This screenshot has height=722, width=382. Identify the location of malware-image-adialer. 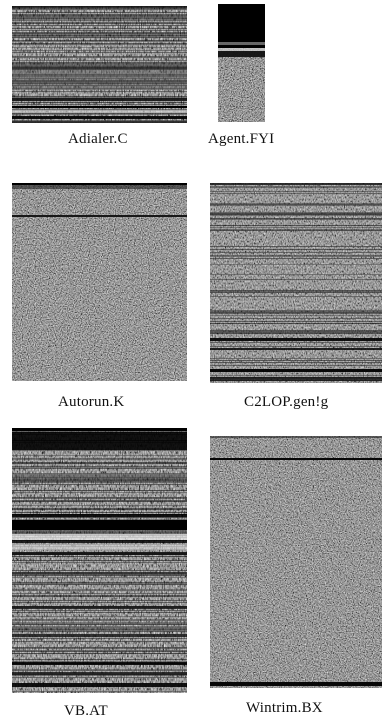
(99, 64).